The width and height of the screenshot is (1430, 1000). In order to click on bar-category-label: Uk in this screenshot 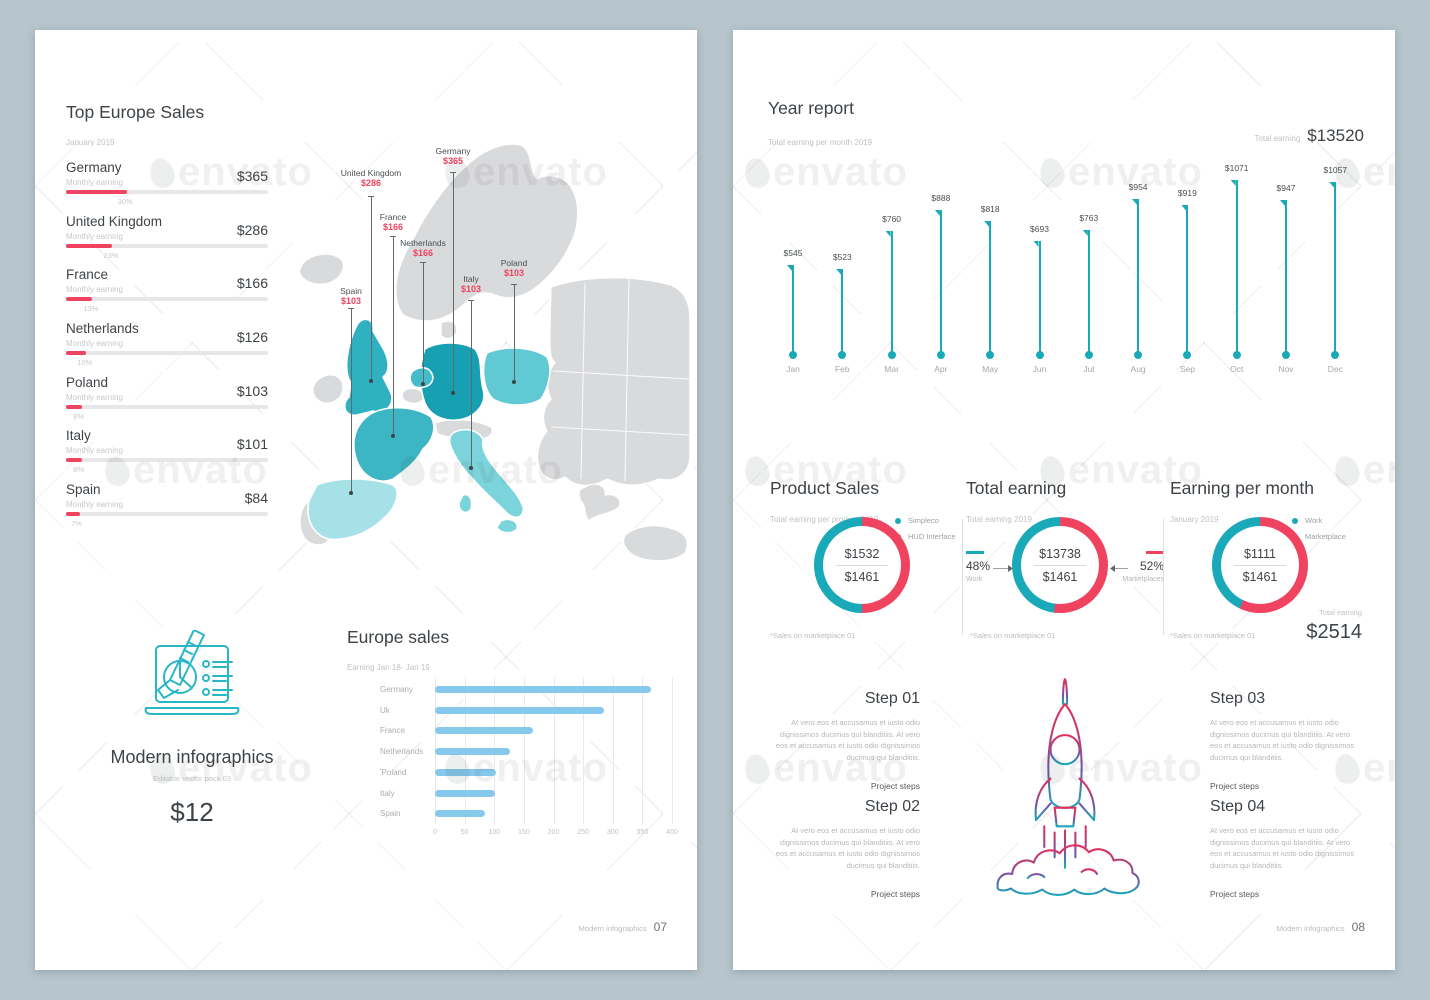, I will do `click(385, 710)`.